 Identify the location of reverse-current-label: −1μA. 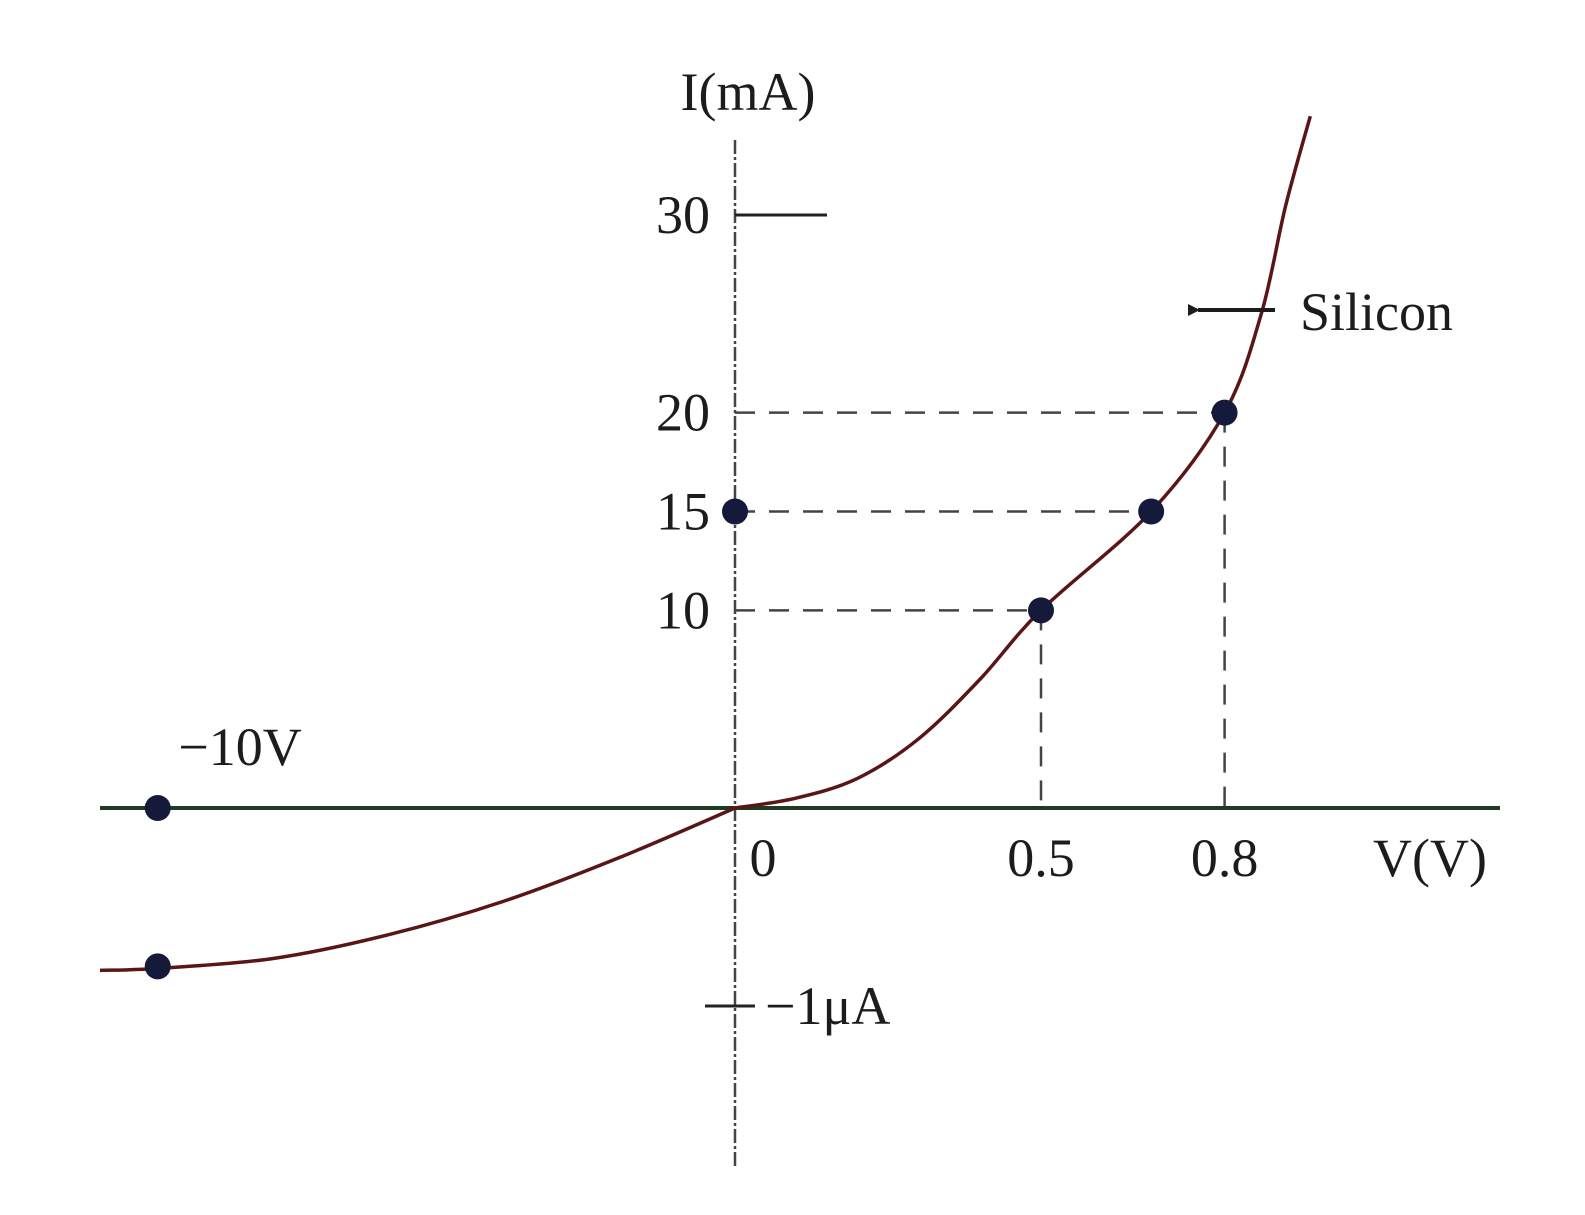
(827, 1006).